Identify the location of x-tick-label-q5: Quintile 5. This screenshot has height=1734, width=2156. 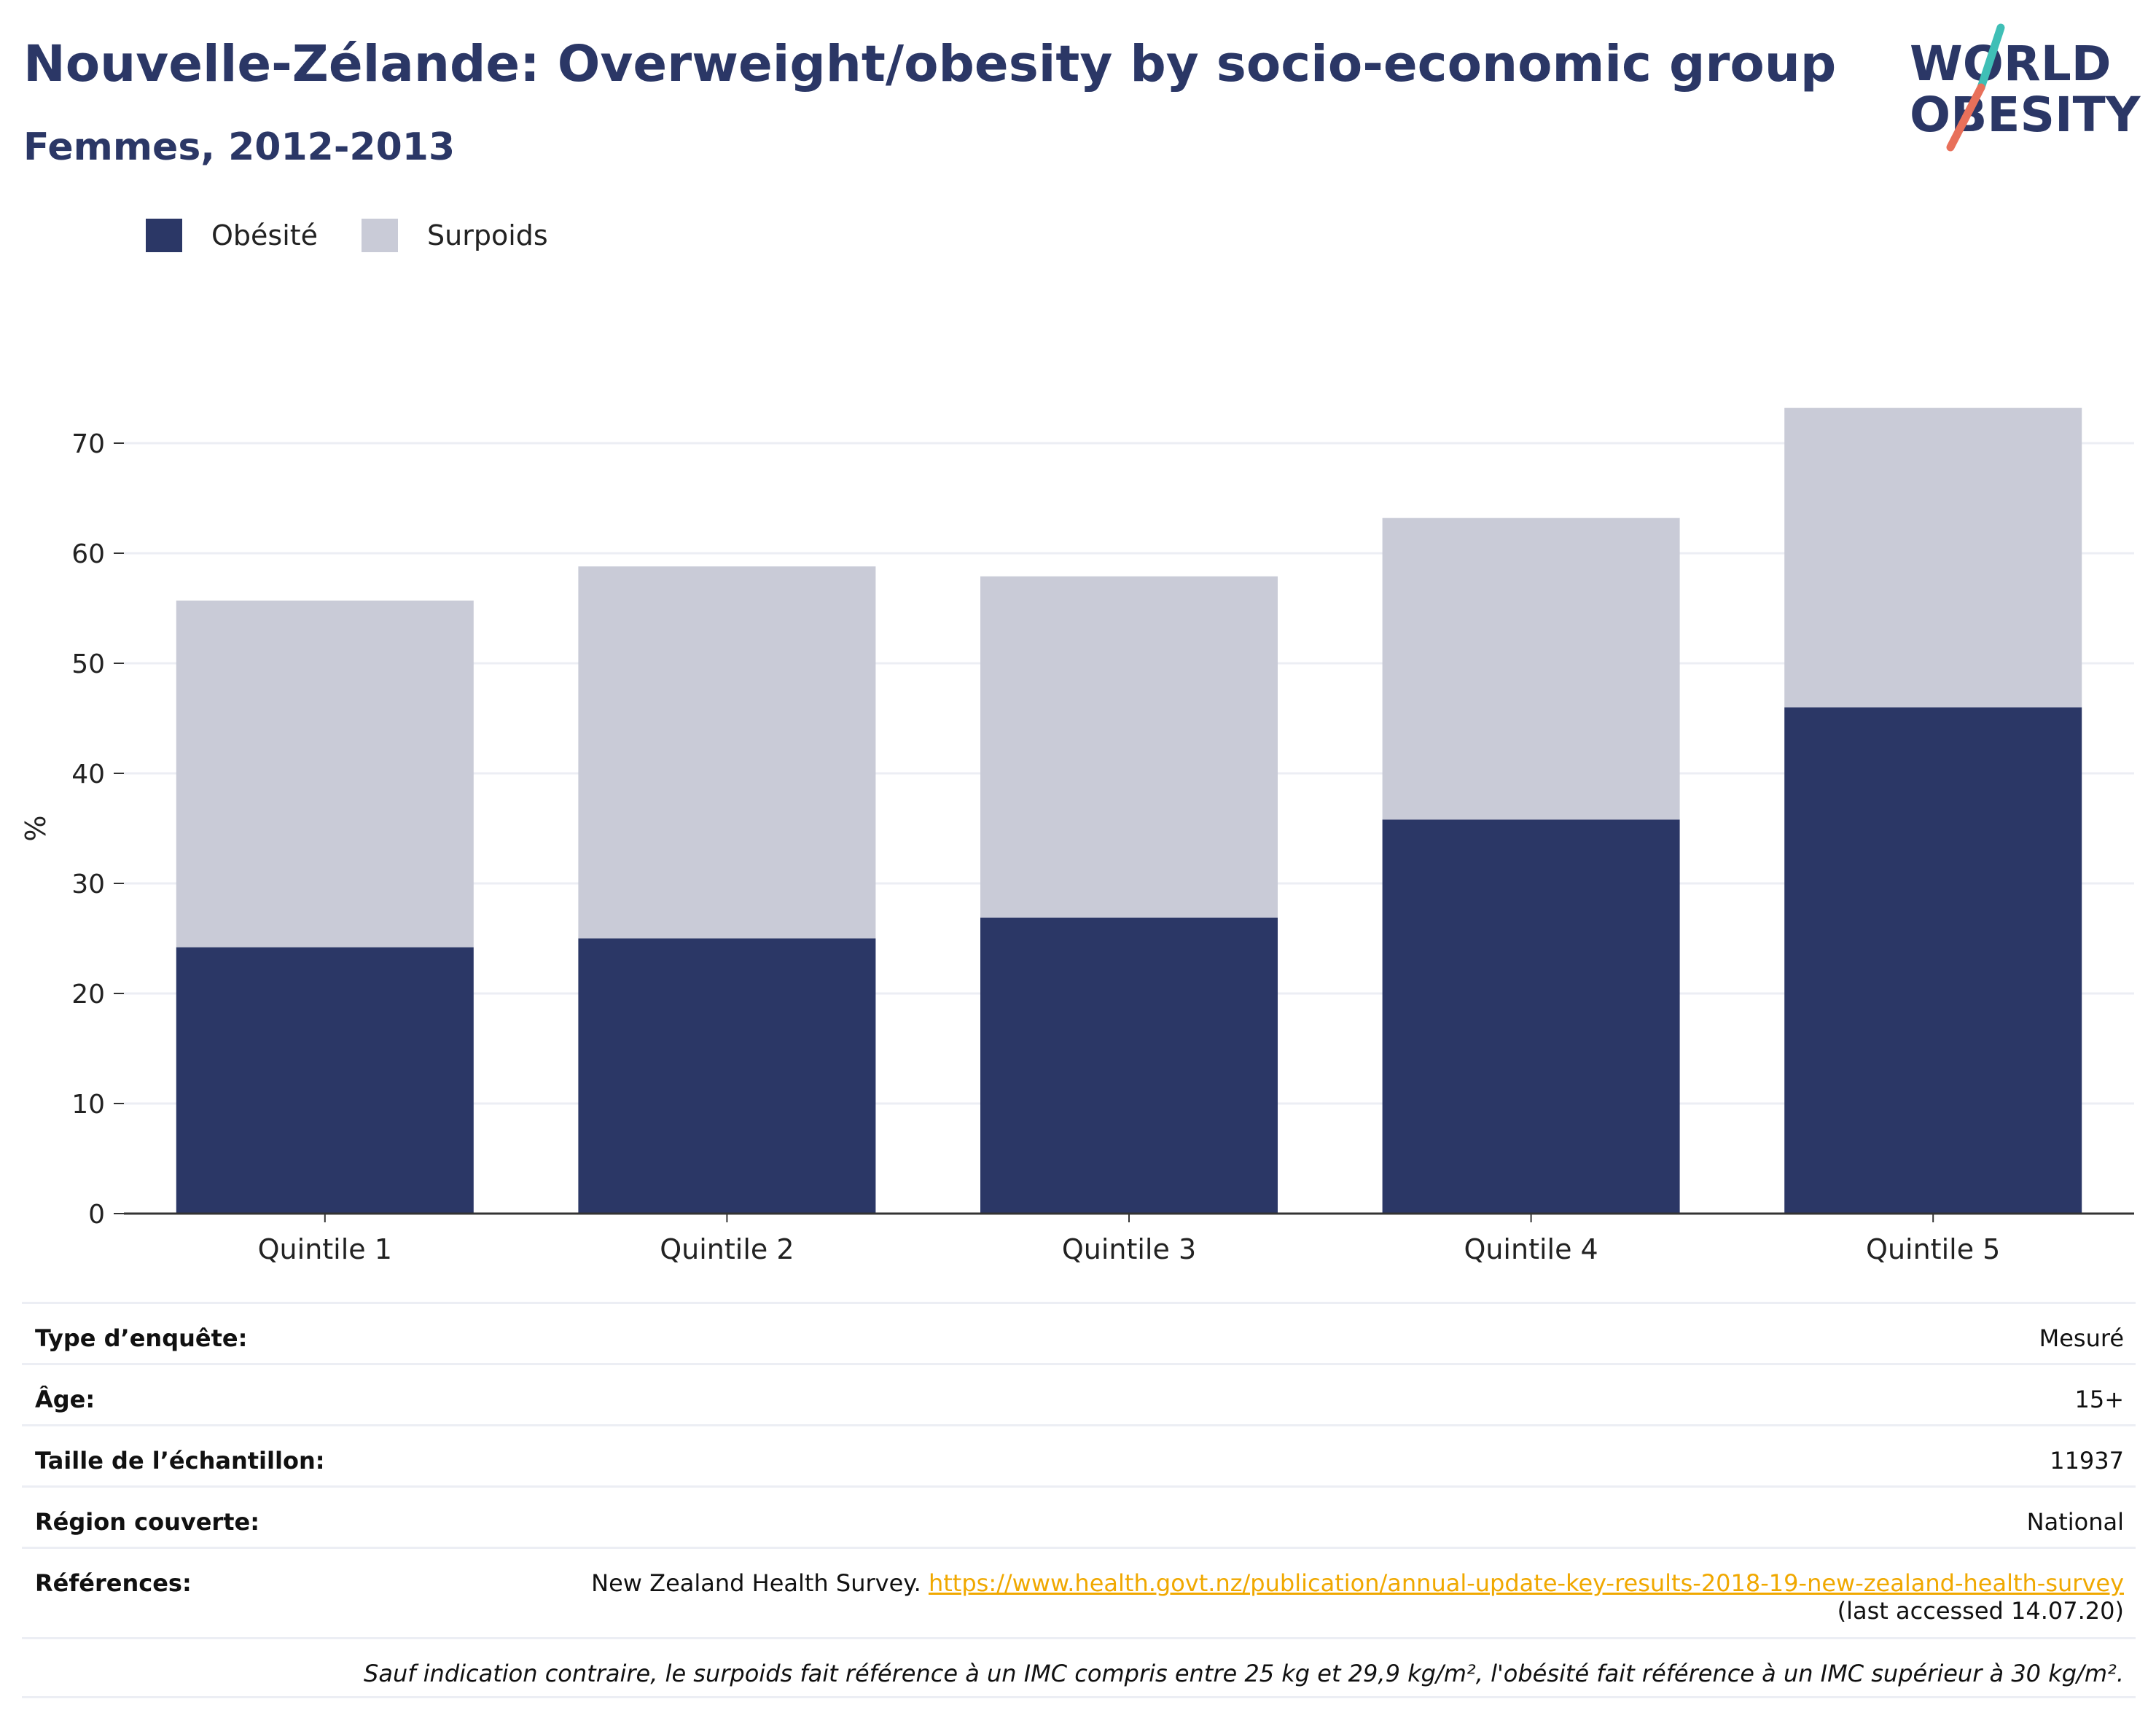
(1933, 1249).